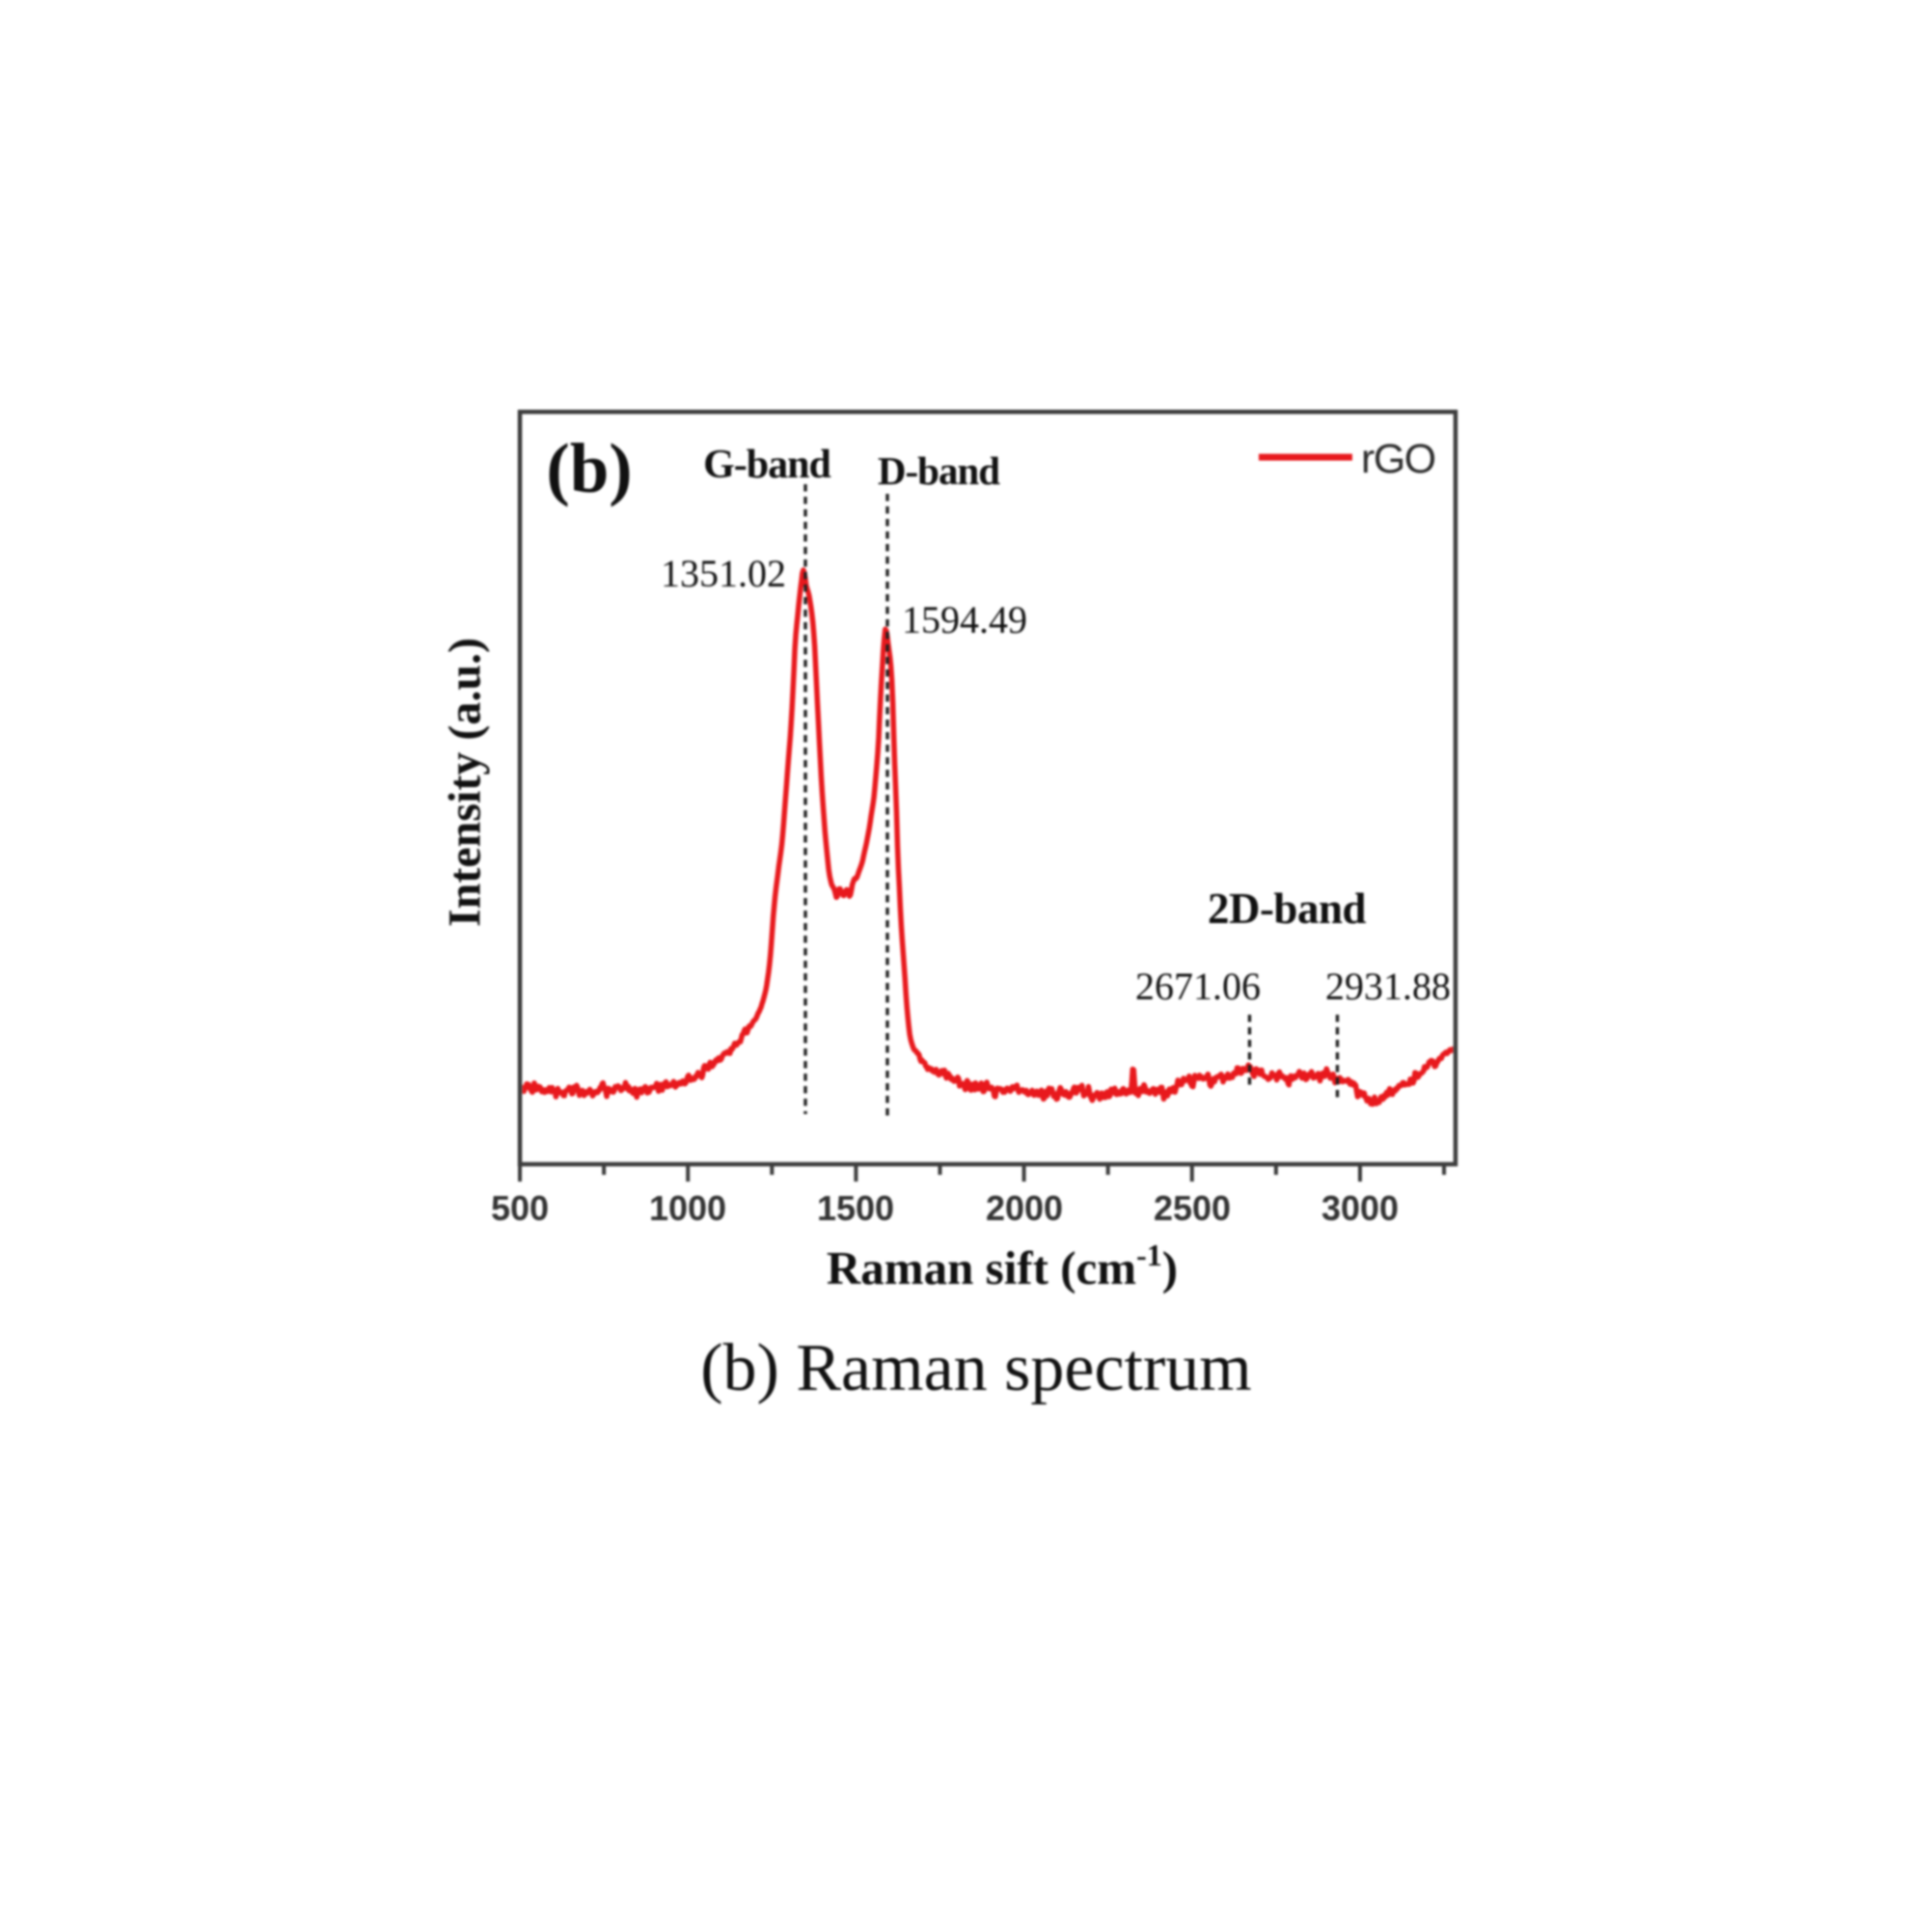 The height and width of the screenshot is (1932, 1932). What do you see at coordinates (939, 471) in the screenshot?
I see `svg-text: D-band` at bounding box center [939, 471].